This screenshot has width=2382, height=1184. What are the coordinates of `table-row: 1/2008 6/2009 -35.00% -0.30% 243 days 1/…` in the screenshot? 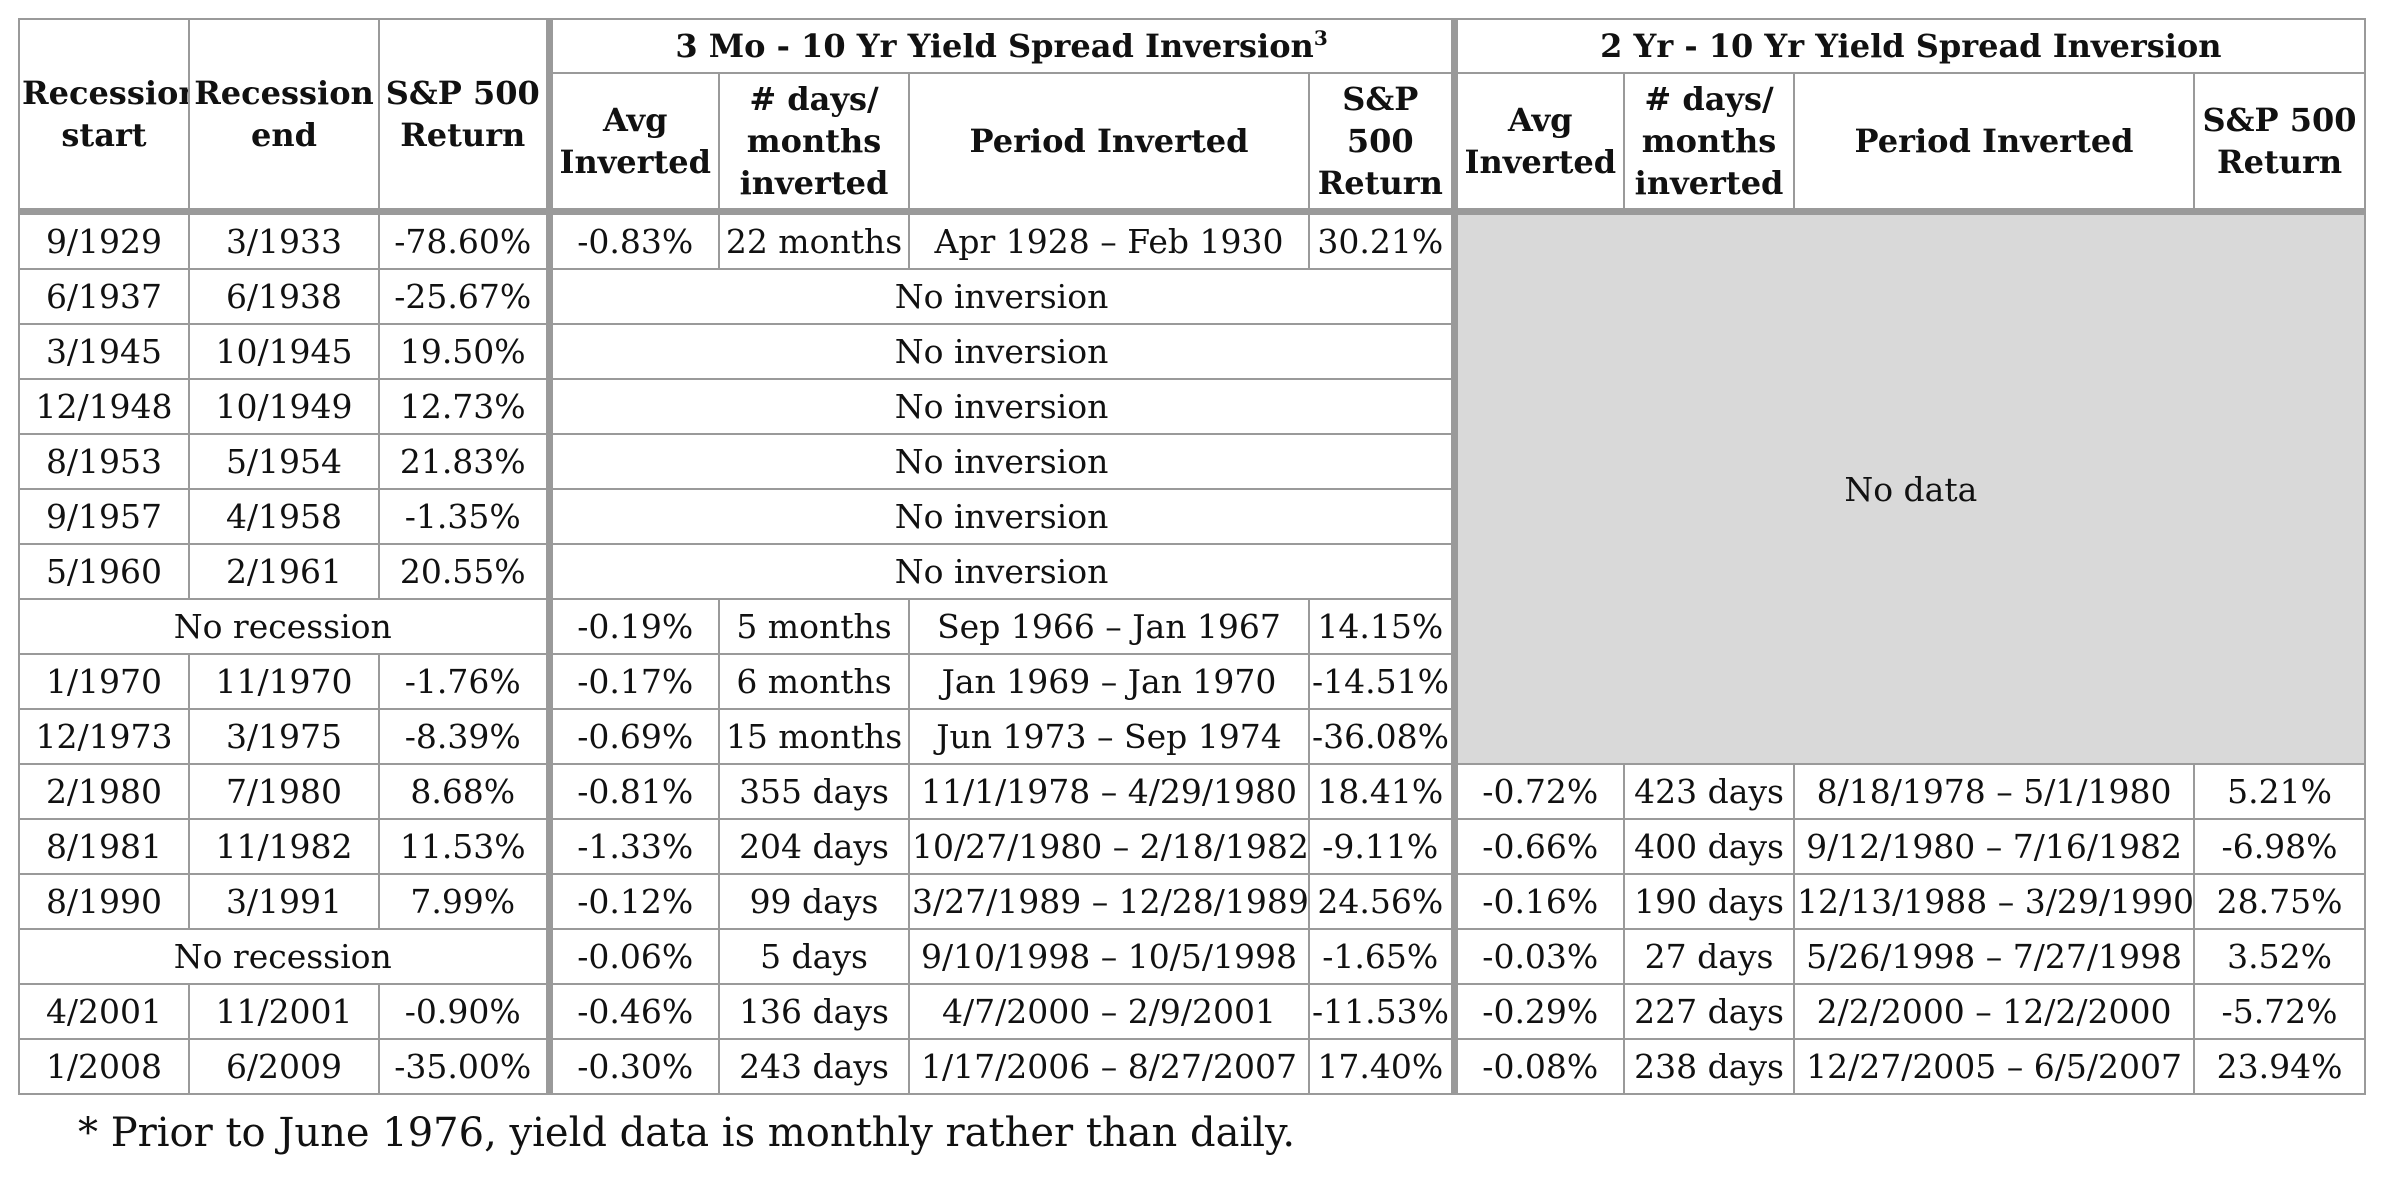 It's located at (1192, 1066).